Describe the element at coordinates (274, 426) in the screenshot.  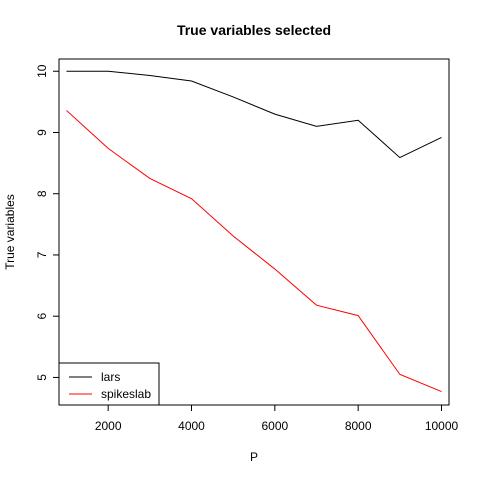
I see `x-tick-label-6000: 6000` at that location.